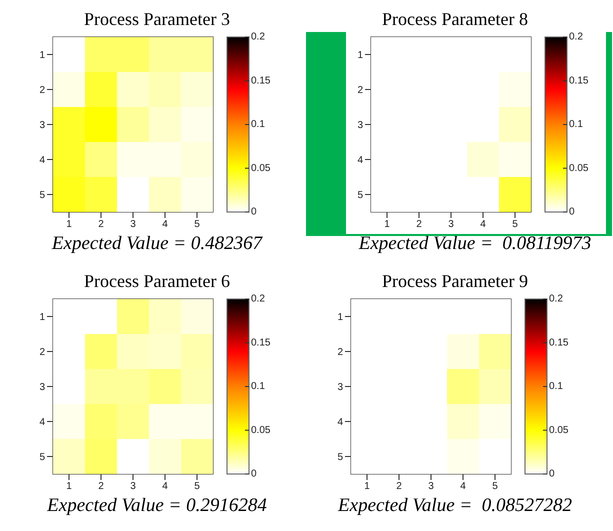  I want to click on text: Expected Value = 0.2916284, so click(157, 506).